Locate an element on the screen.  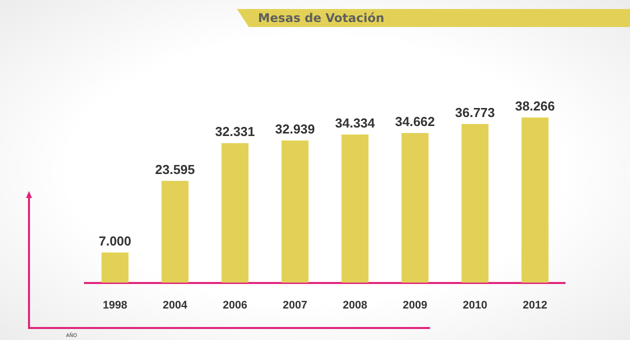
x-tick-label: 2008 is located at coordinates (355, 305).